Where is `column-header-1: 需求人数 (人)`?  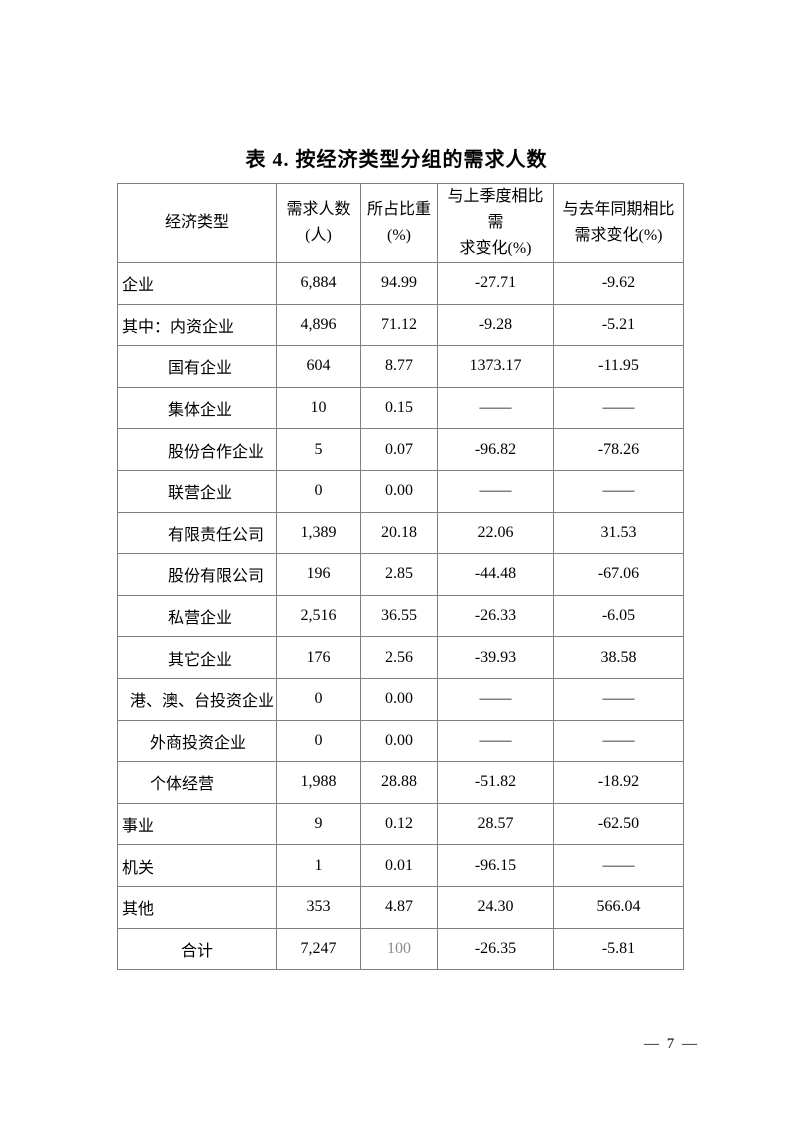
column-header-1: 需求人数 (人) is located at coordinates (318, 223).